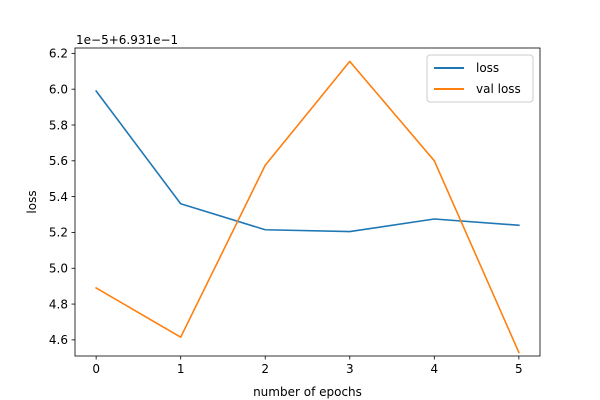 This screenshot has height=400, width=600. I want to click on x-tick-label: 2, so click(265, 369).